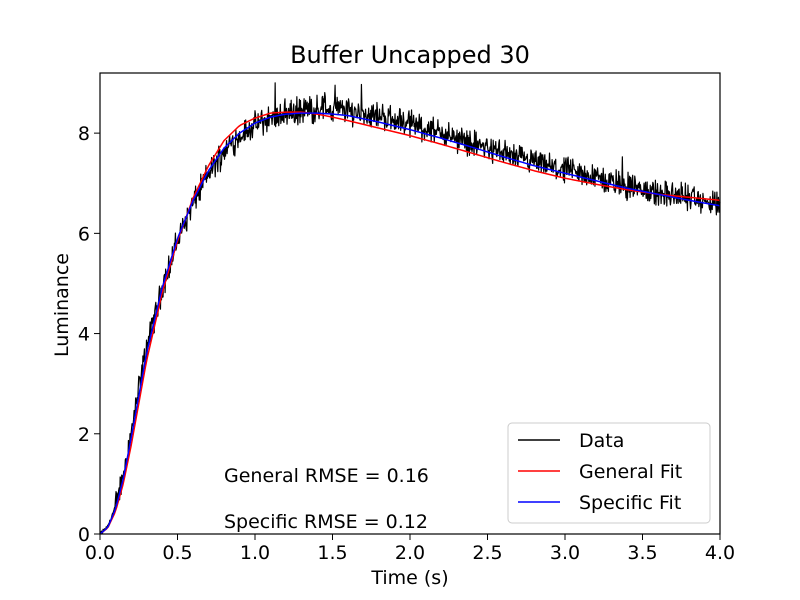 The height and width of the screenshot is (600, 800). I want to click on specific-rmse-annotation: Specific RMSE = 0.12, so click(326, 522).